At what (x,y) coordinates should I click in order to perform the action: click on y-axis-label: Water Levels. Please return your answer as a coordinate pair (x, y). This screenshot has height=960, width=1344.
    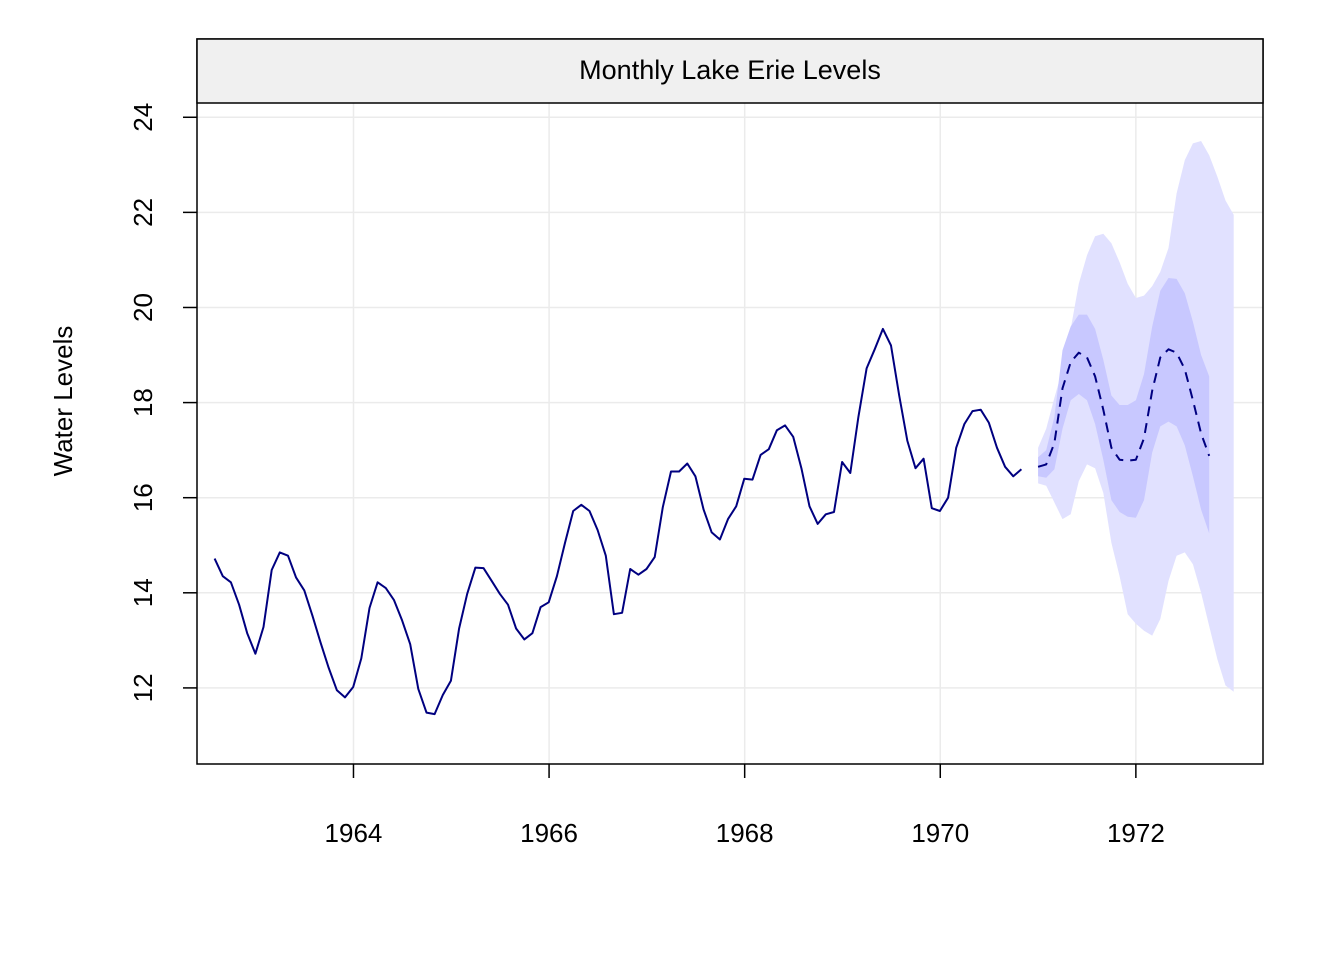
    Looking at the image, I should click on (63, 401).